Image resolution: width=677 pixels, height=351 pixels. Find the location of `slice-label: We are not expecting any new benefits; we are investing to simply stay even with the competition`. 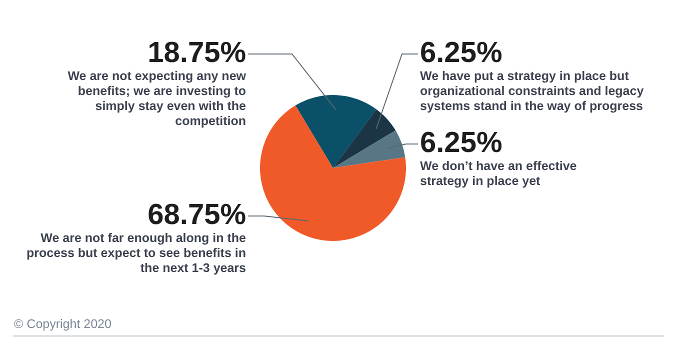

slice-label: We are not expecting any new benefits; we are investing to simply stay even with the competition is located at coordinates (157, 98).